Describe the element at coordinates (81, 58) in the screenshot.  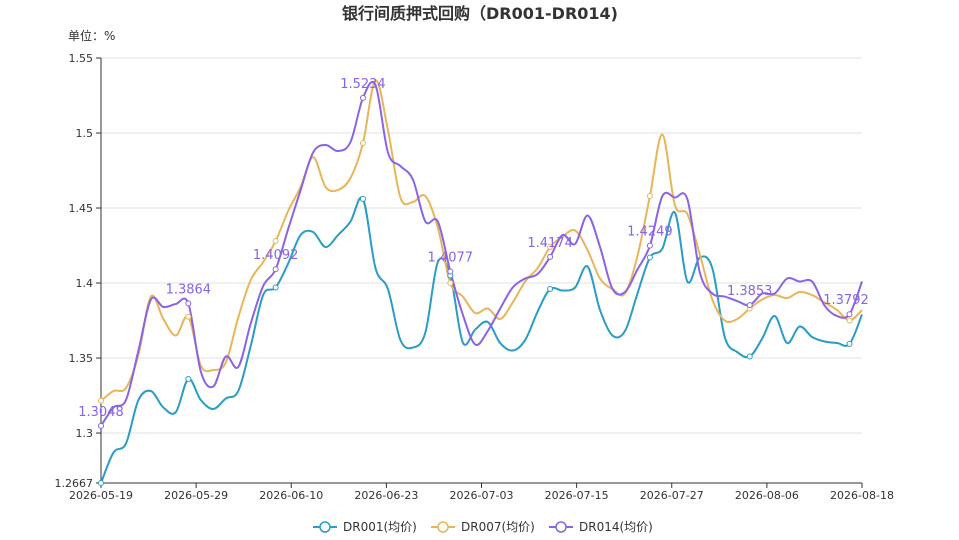
I see `y-tick-label: 1.55` at that location.